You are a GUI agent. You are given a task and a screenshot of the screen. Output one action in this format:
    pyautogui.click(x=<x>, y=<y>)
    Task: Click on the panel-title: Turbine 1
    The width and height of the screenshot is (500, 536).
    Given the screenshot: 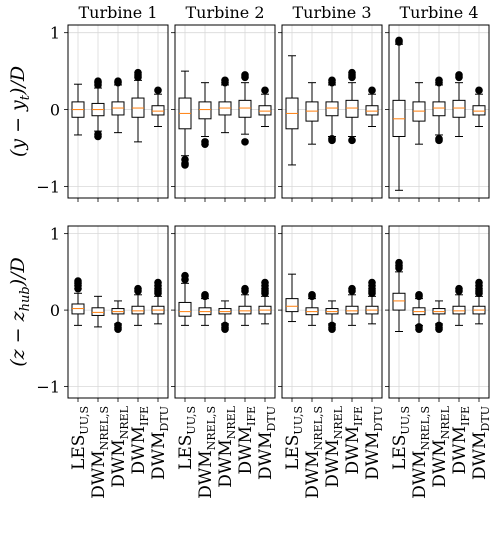 What is the action you would take?
    pyautogui.click(x=117, y=12)
    